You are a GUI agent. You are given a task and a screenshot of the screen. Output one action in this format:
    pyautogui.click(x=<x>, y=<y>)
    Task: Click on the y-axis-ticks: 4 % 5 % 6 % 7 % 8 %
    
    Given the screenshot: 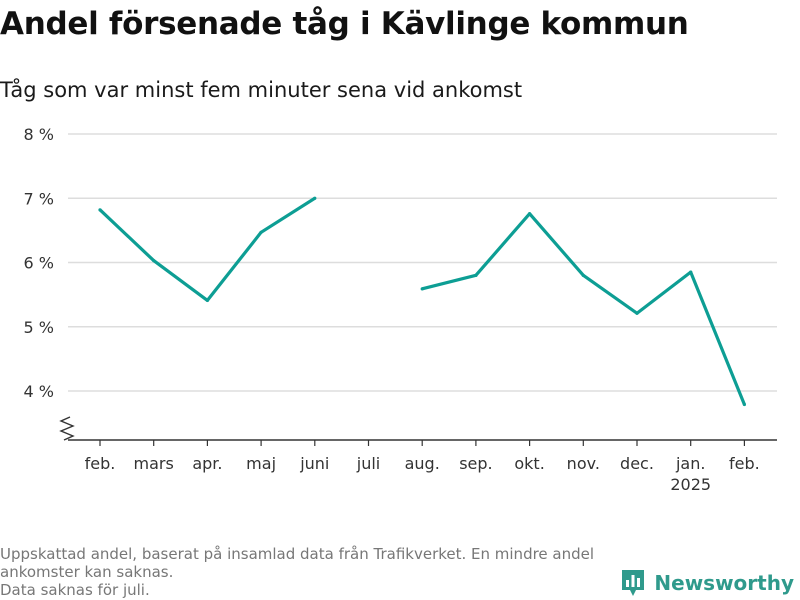 What is the action you would take?
    pyautogui.click(x=39, y=263)
    